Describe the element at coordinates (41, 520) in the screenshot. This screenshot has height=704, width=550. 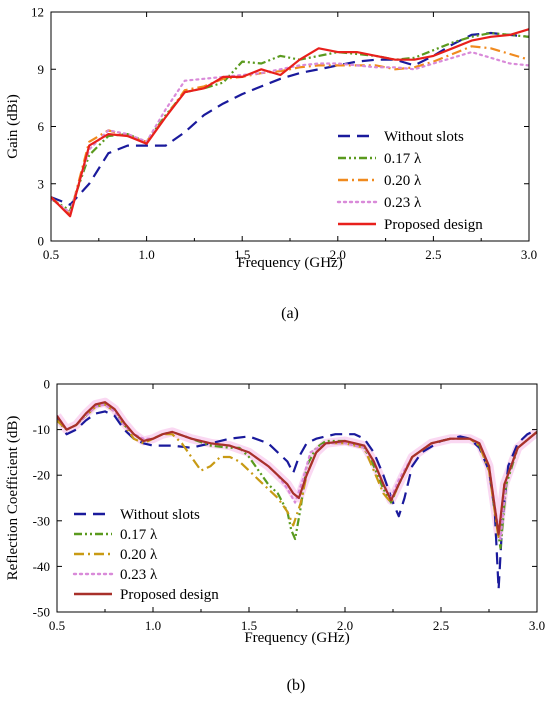
I see `y-tick-label: -30` at that location.